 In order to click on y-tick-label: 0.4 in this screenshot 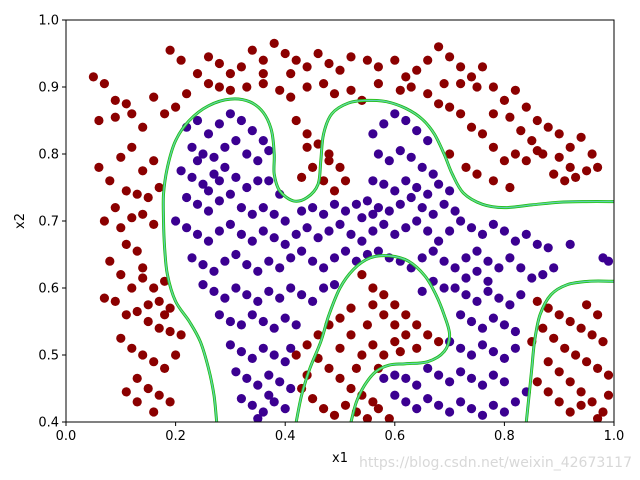, I will do `click(48, 423)`.